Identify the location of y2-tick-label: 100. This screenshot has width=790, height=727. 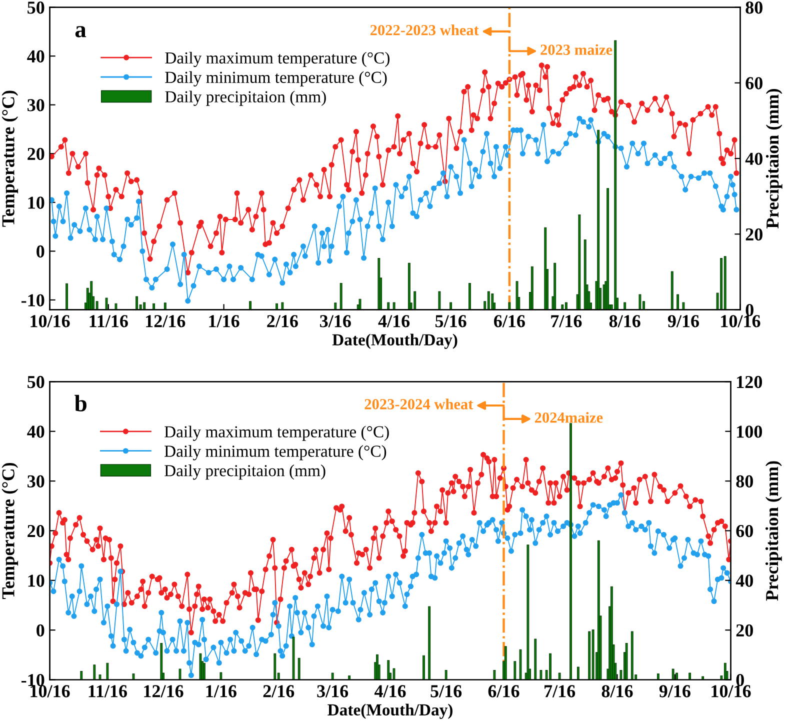
(749, 432).